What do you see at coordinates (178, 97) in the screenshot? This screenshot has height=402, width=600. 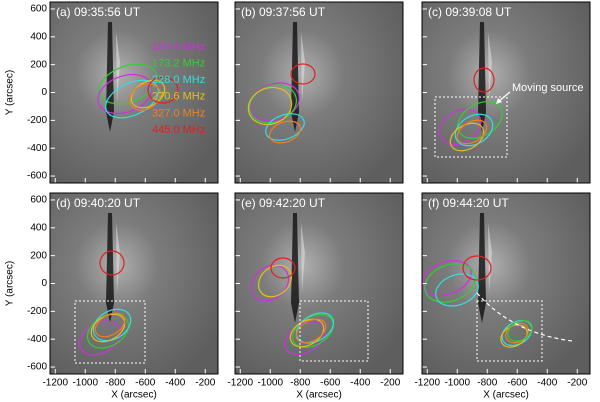 I see `legend-entry: 270.6 MHz` at bounding box center [178, 97].